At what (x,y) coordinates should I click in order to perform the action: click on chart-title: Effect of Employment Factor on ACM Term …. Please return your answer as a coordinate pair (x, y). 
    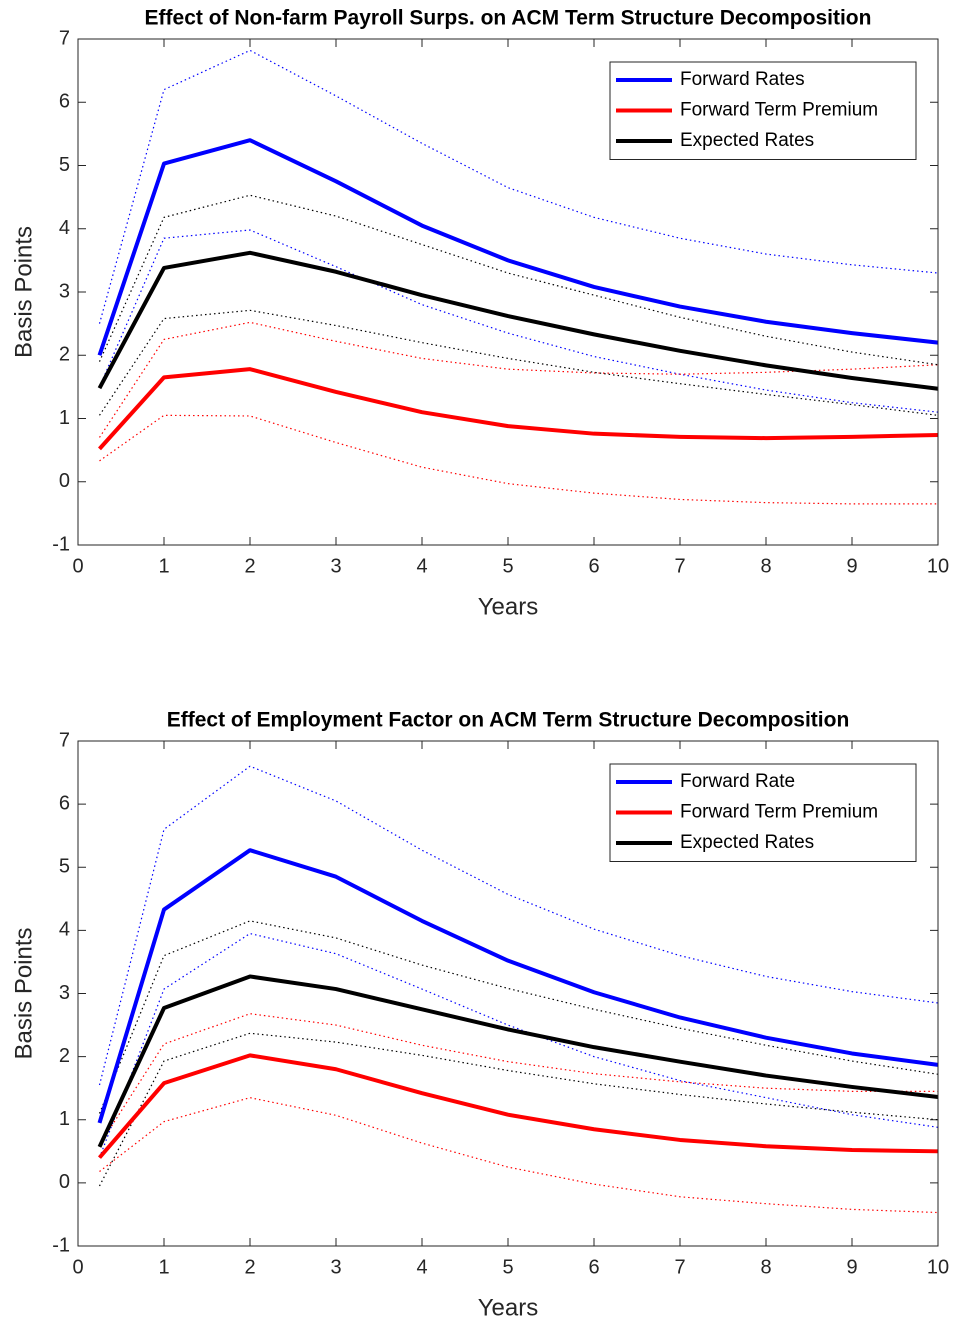
    Looking at the image, I should click on (508, 720).